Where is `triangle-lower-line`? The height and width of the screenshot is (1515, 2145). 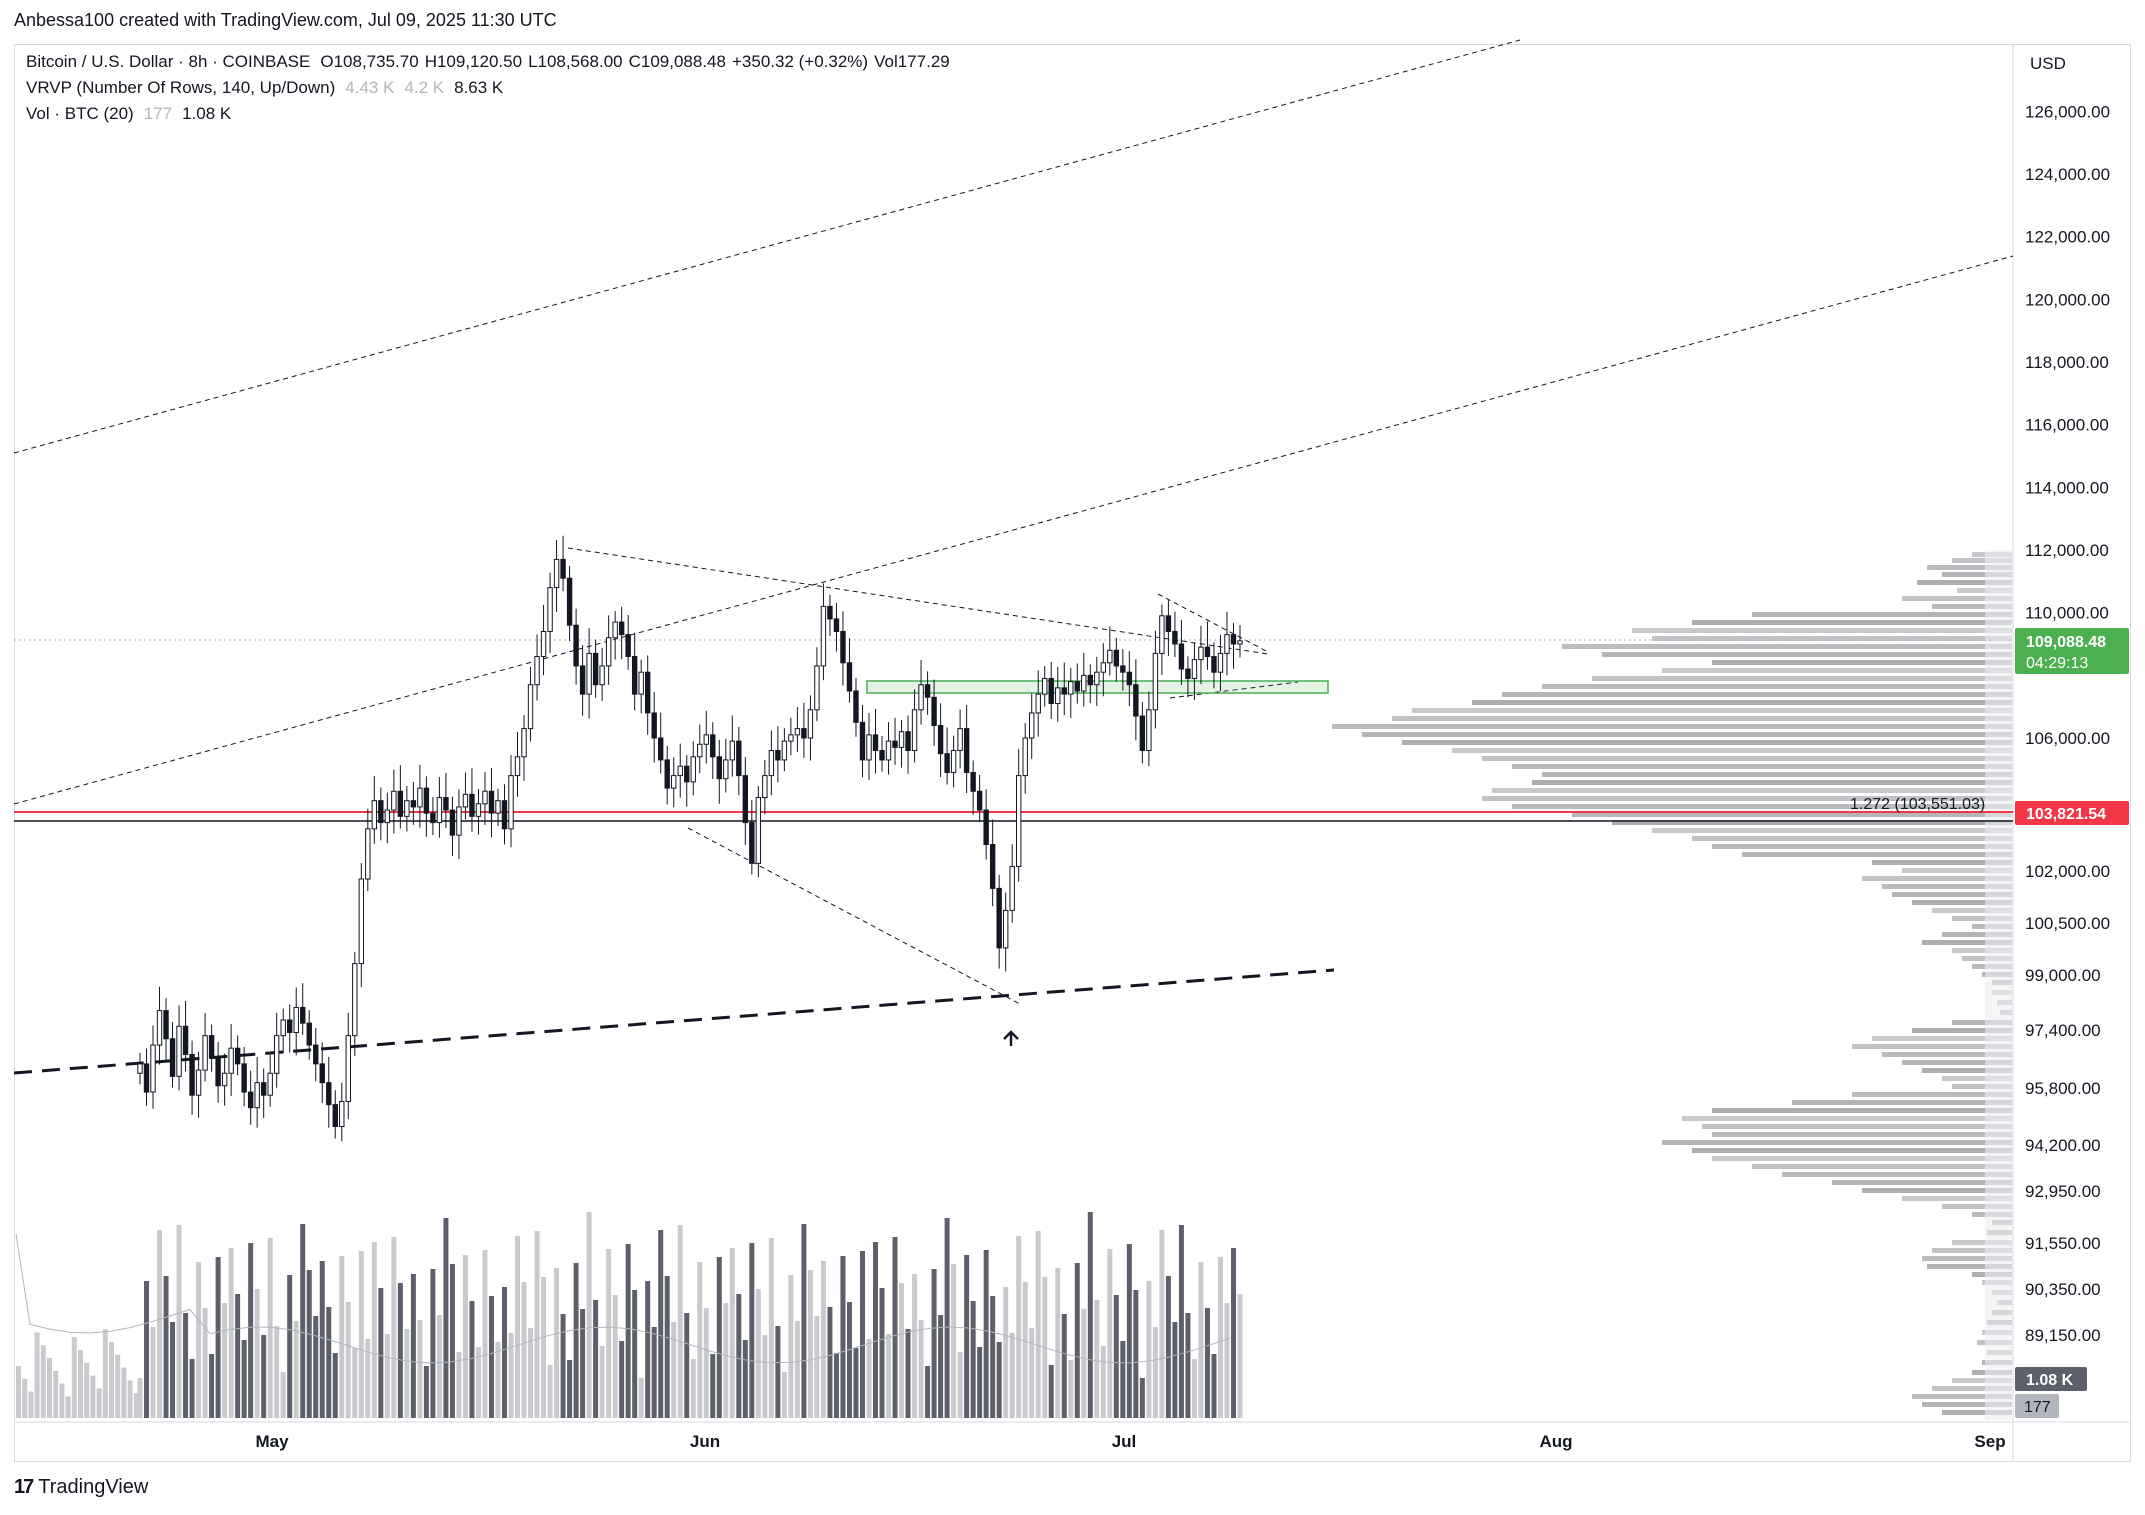
triangle-lower-line is located at coordinates (854, 916).